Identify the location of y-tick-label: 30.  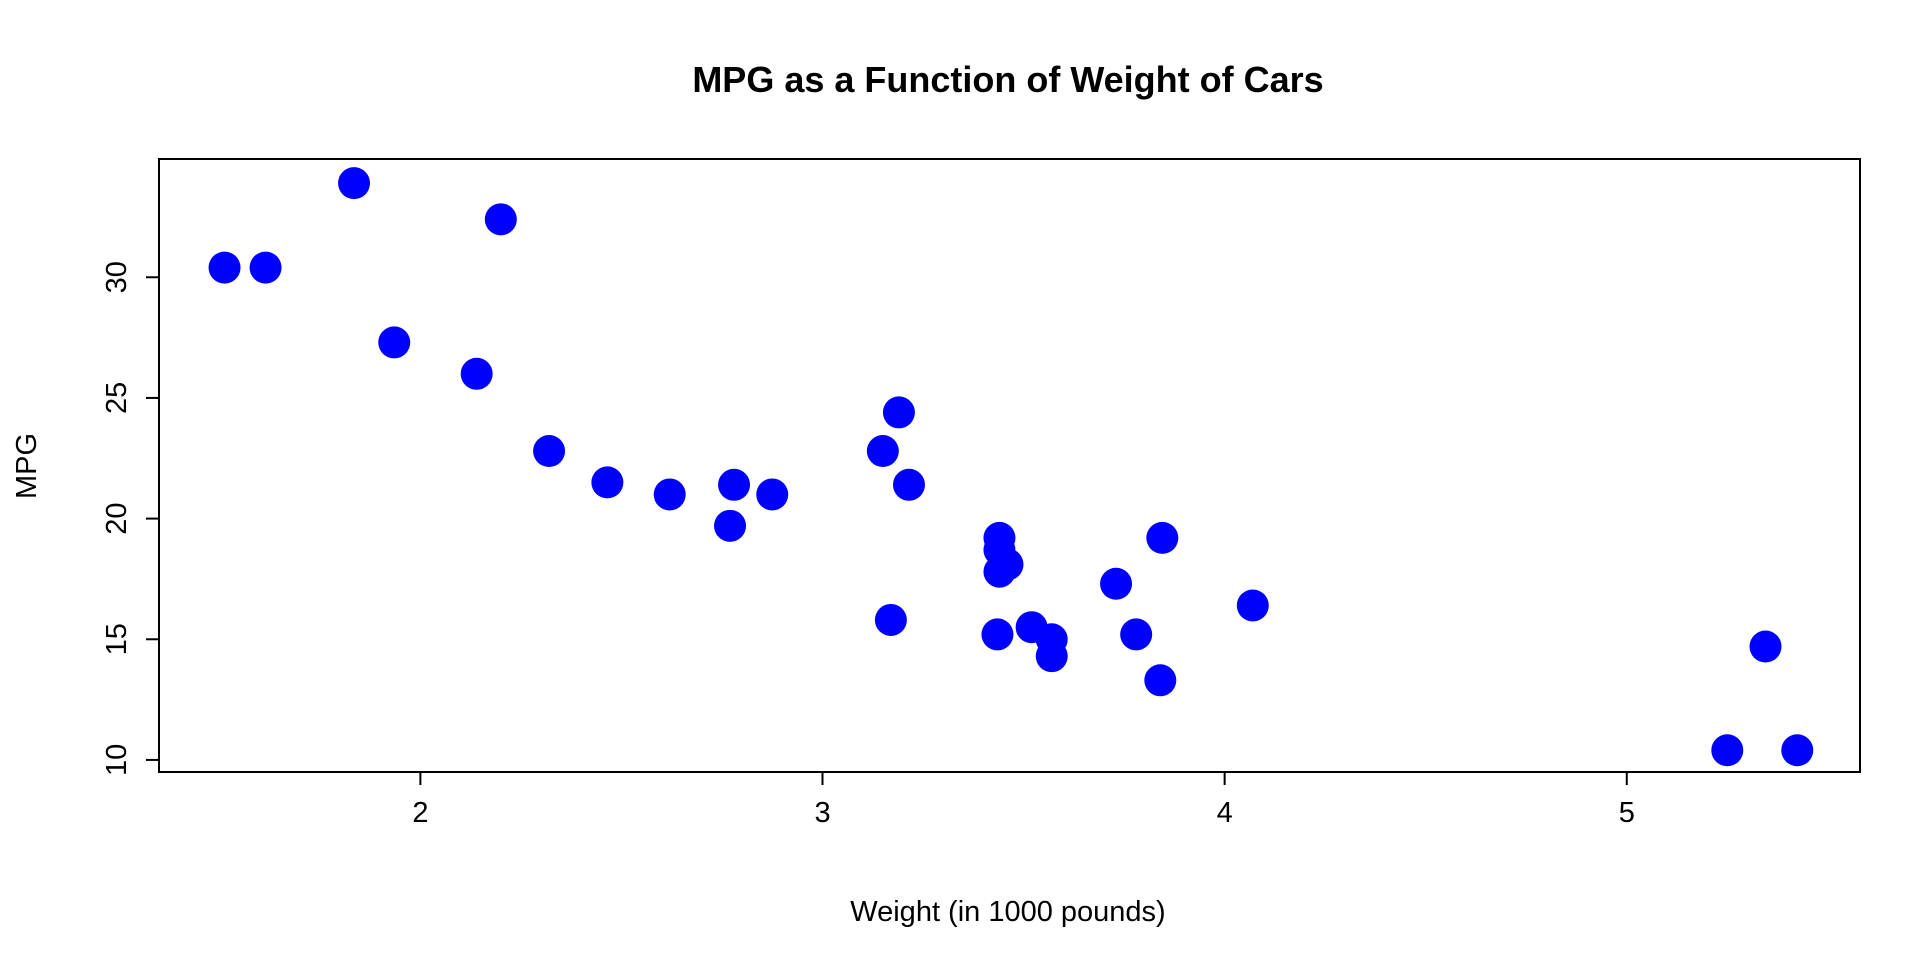
(117, 277).